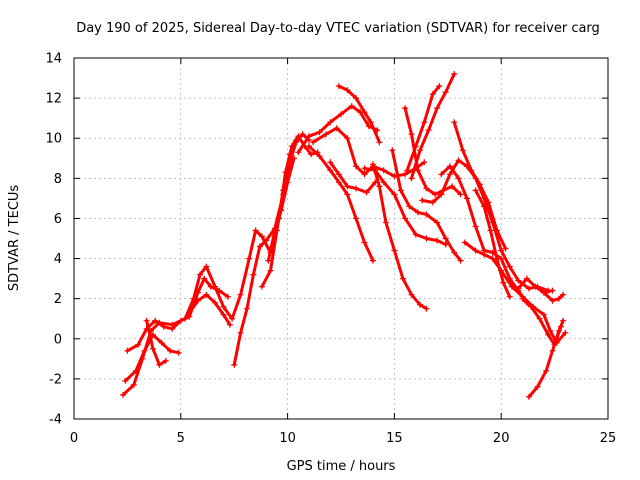 The height and width of the screenshot is (480, 640). What do you see at coordinates (58, 219) in the screenshot?
I see `y-tick-label: 6` at bounding box center [58, 219].